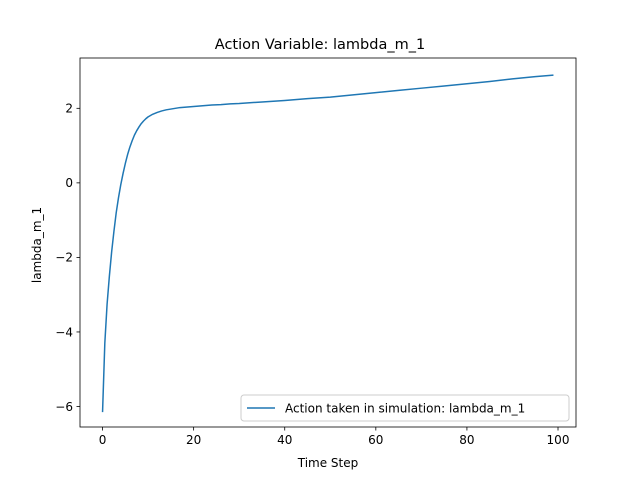  I want to click on x-tick-label: 20, so click(193, 440).